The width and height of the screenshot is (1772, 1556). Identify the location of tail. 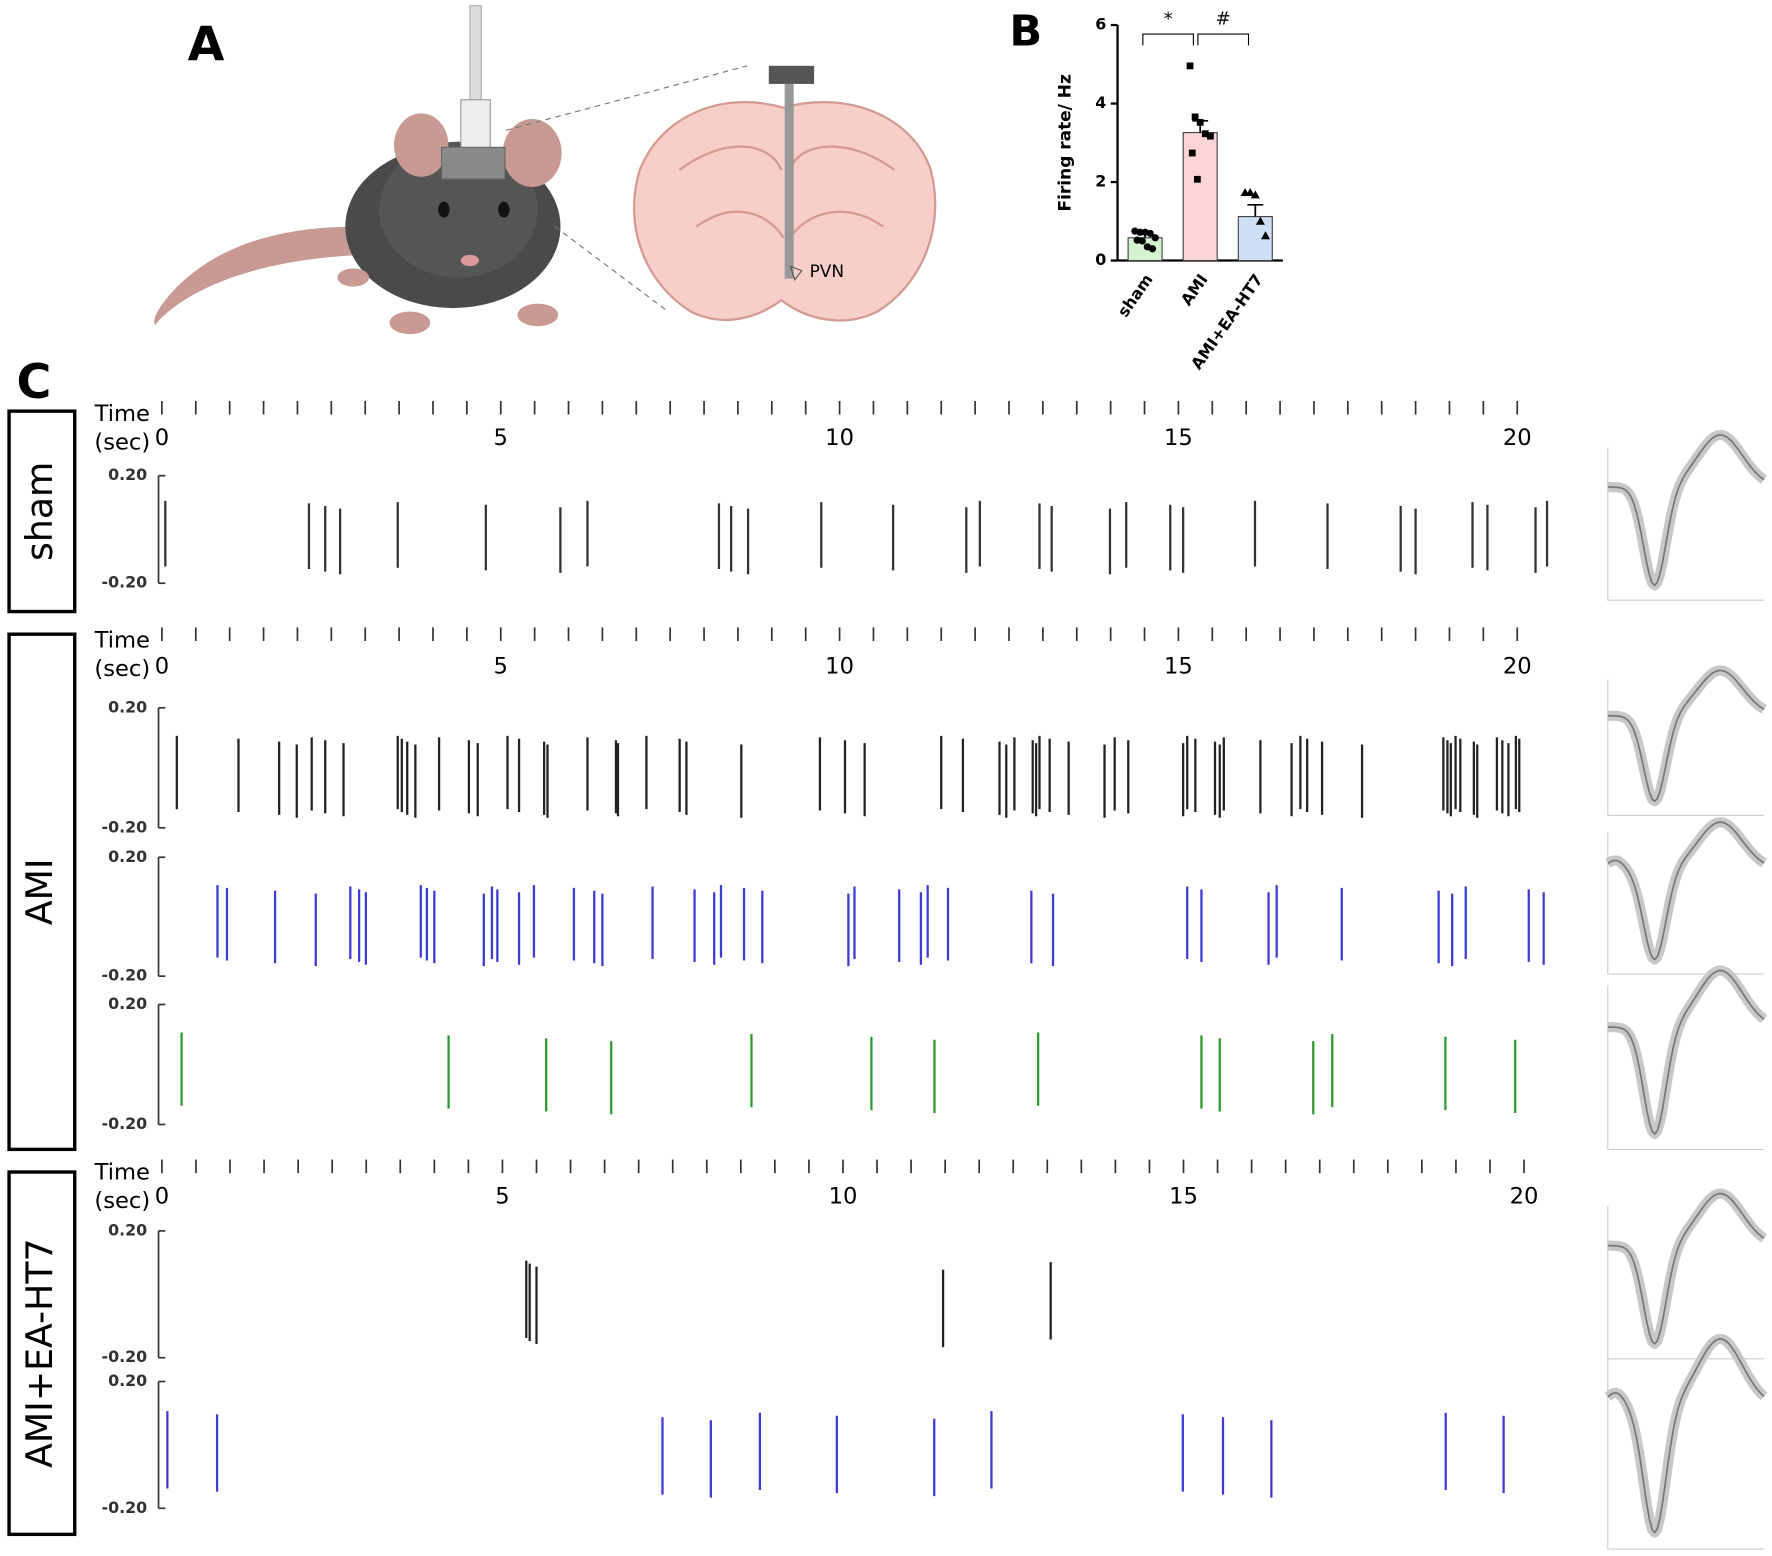
(258, 276).